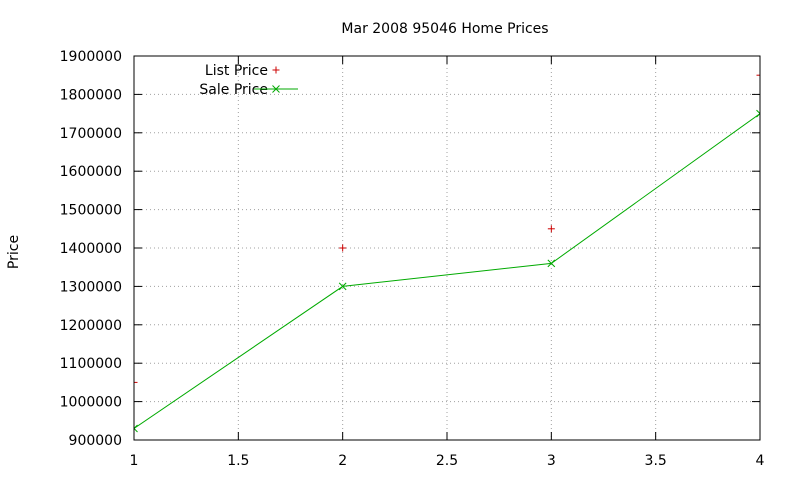  What do you see at coordinates (91, 172) in the screenshot?
I see `y-tick-label: 1600000` at bounding box center [91, 172].